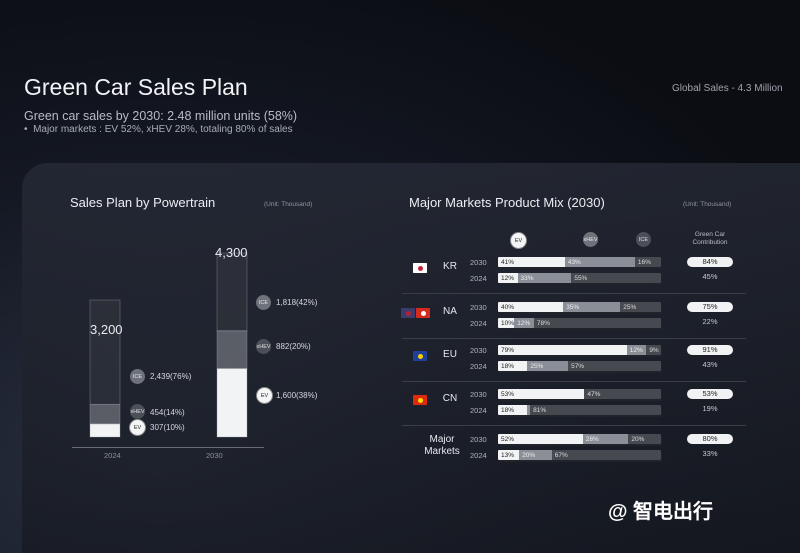 The width and height of the screenshot is (800, 553). What do you see at coordinates (710, 394) in the screenshot?
I see `contribution-2030-pill: 53%` at bounding box center [710, 394].